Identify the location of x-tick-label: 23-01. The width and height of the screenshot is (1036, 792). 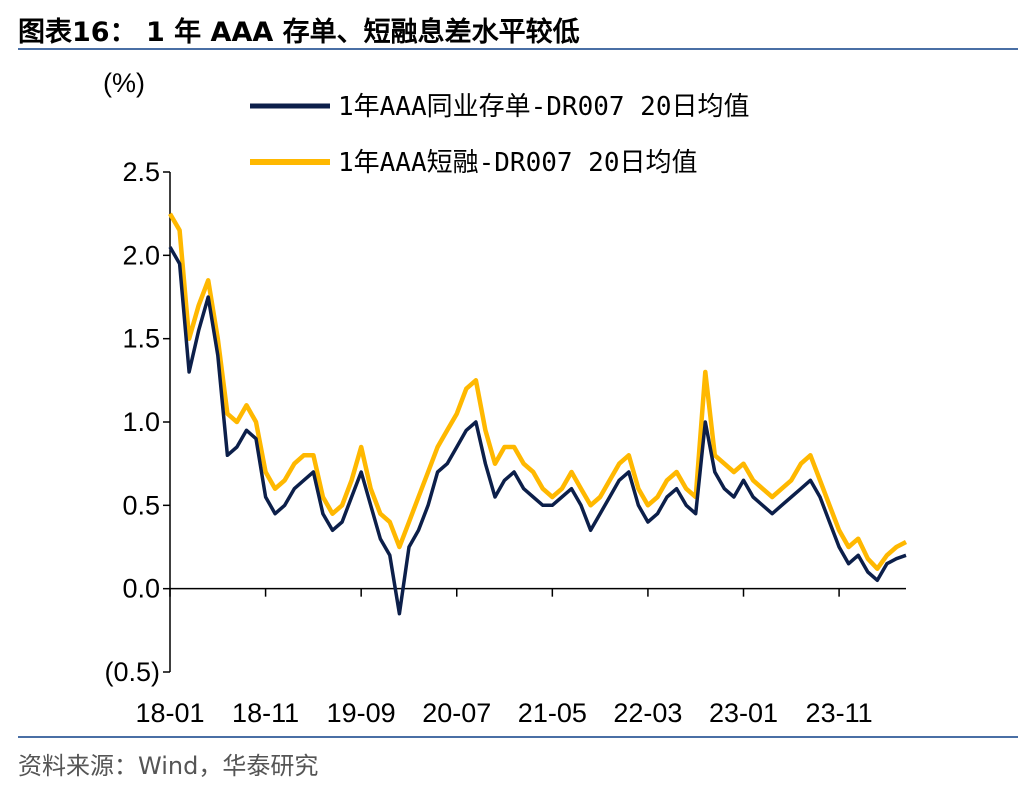
(743, 713).